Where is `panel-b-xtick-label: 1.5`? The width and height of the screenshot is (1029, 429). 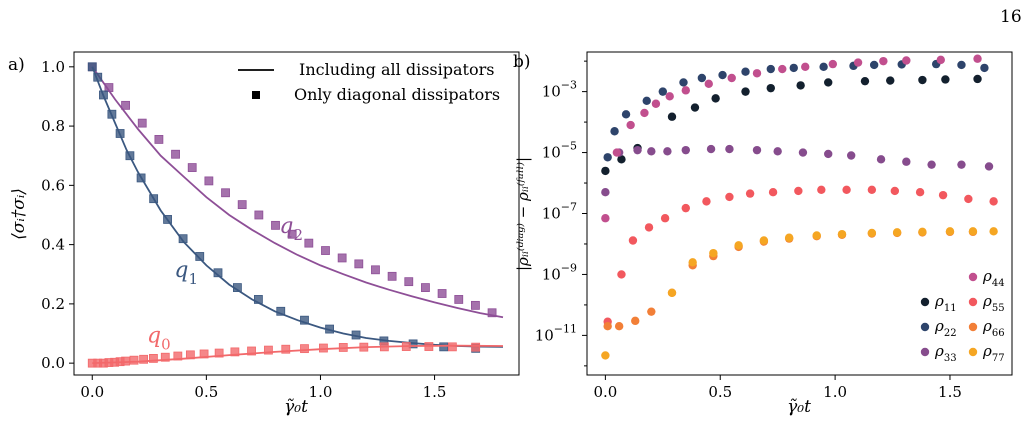
panel-b-xtick-label: 1.5 is located at coordinates (950, 392).